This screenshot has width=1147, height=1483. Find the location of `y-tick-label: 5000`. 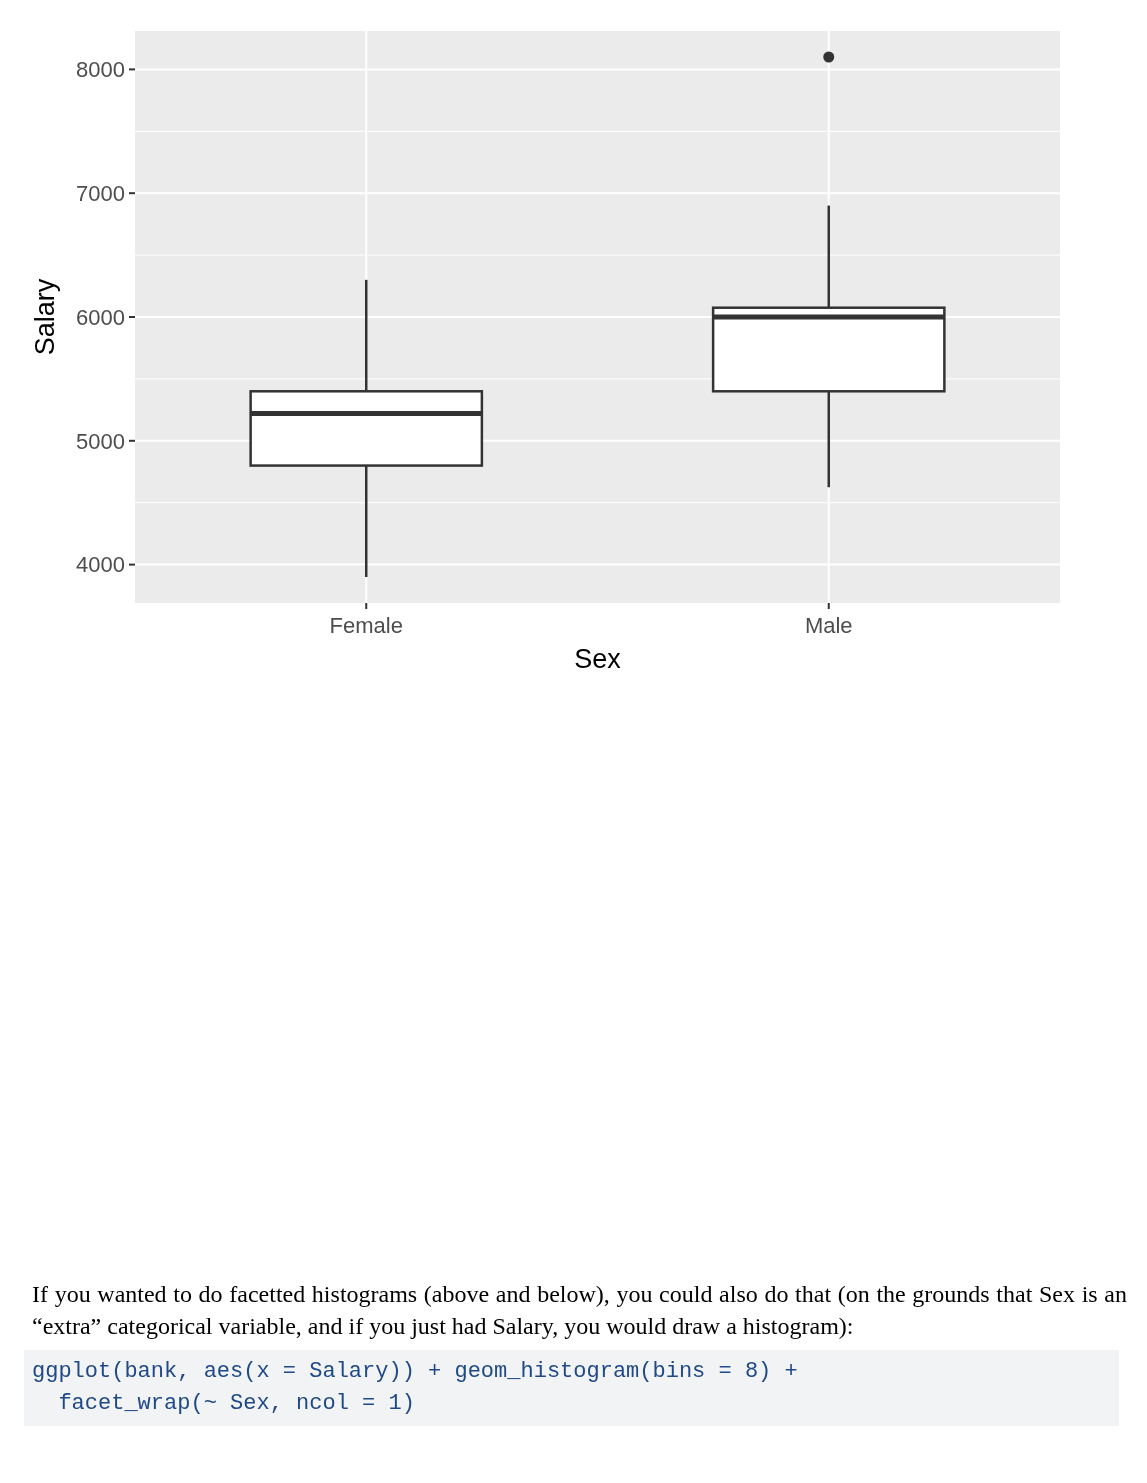

y-tick-label: 5000 is located at coordinates (100, 441).